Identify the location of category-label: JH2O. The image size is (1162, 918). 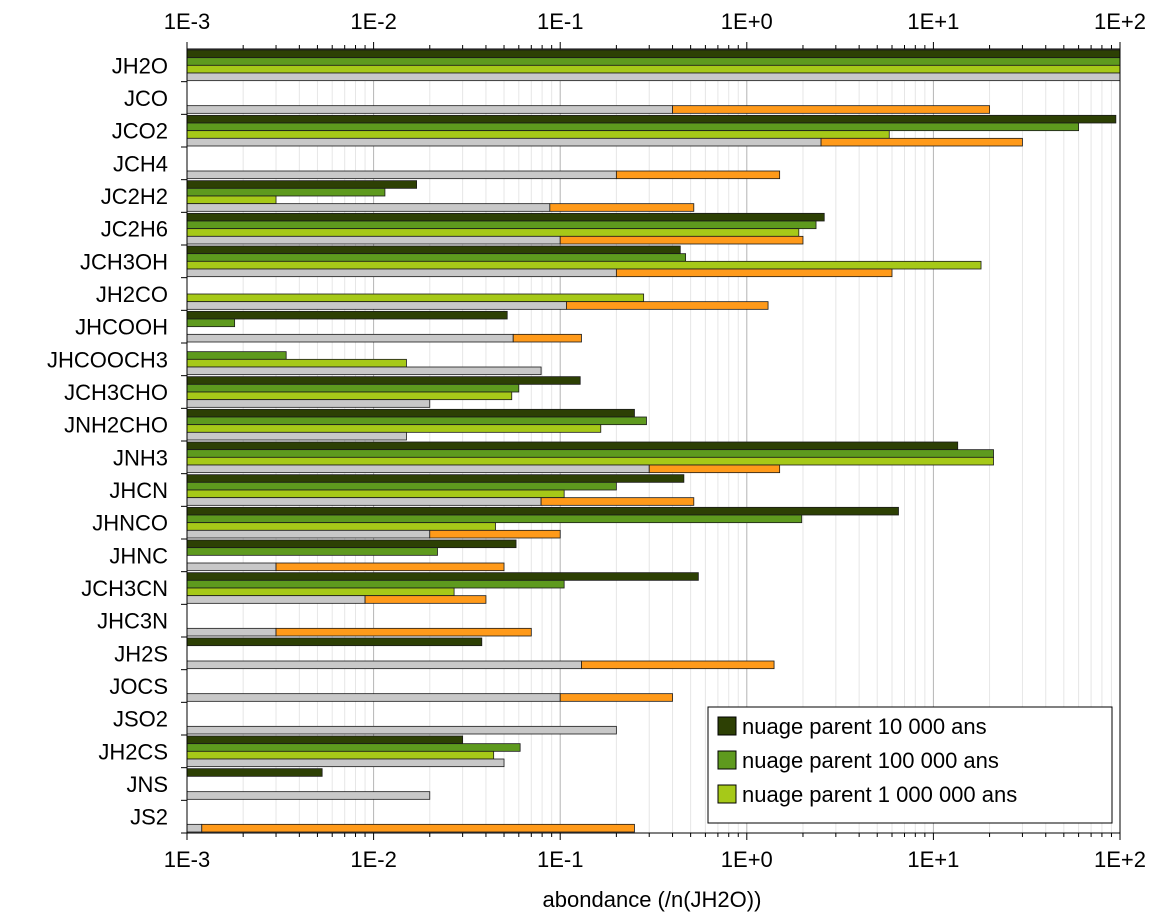
(140, 65).